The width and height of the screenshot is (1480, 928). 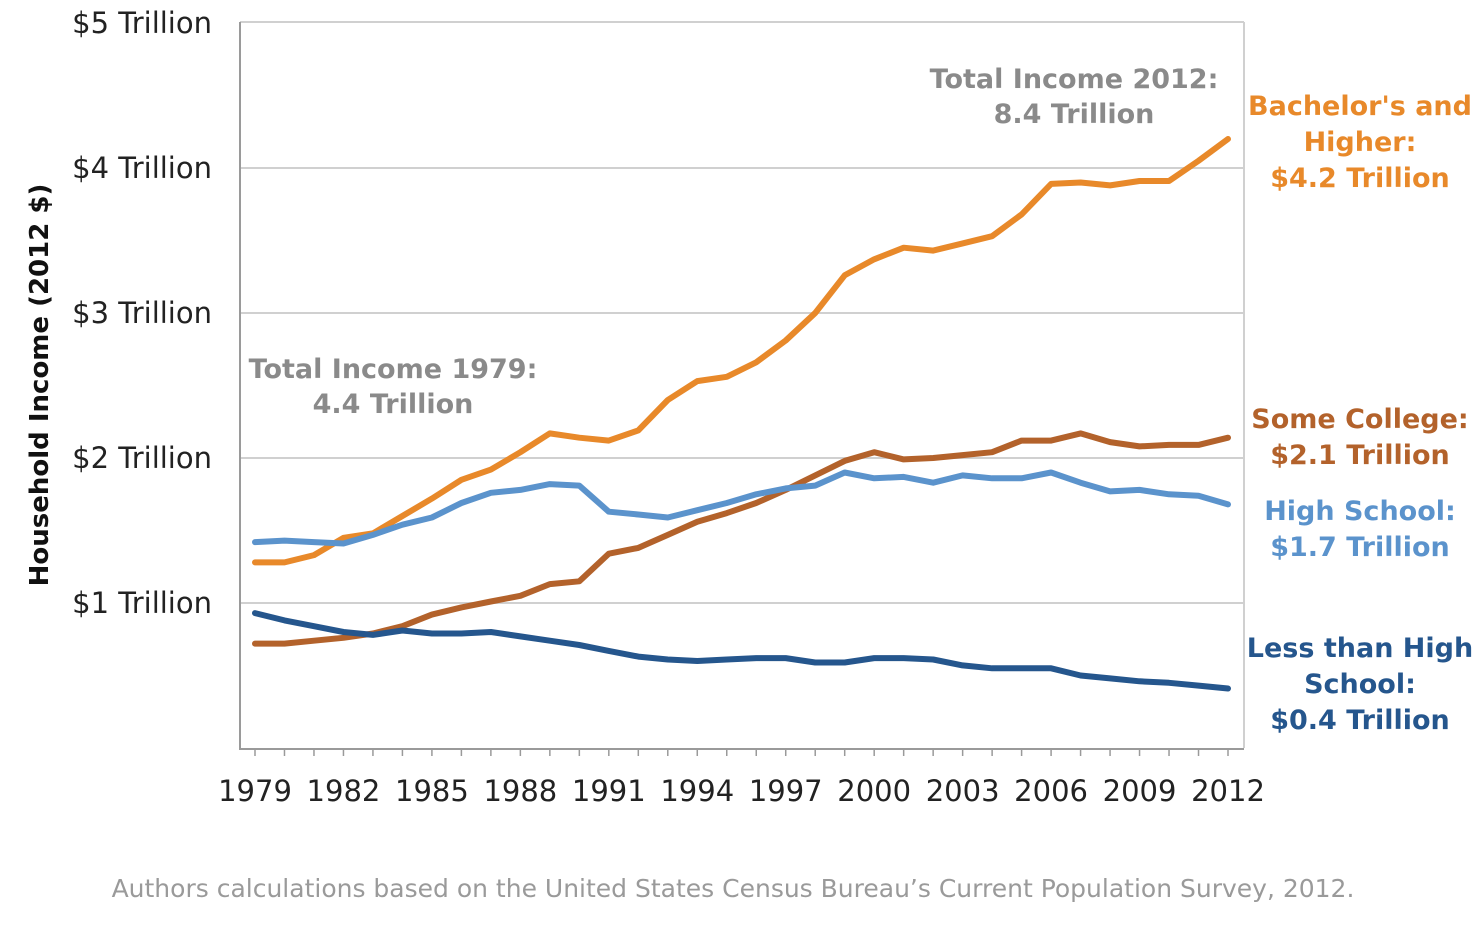 What do you see at coordinates (393, 404) in the screenshot?
I see `annotation-text: 4.4 Trillion` at bounding box center [393, 404].